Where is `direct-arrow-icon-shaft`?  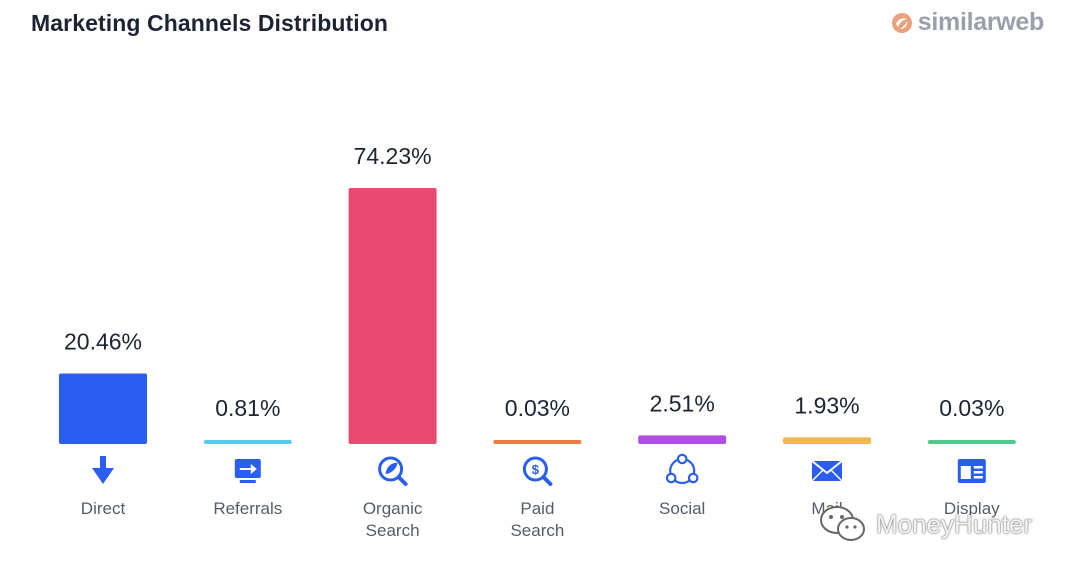
direct-arrow-icon-shaft is located at coordinates (103, 463).